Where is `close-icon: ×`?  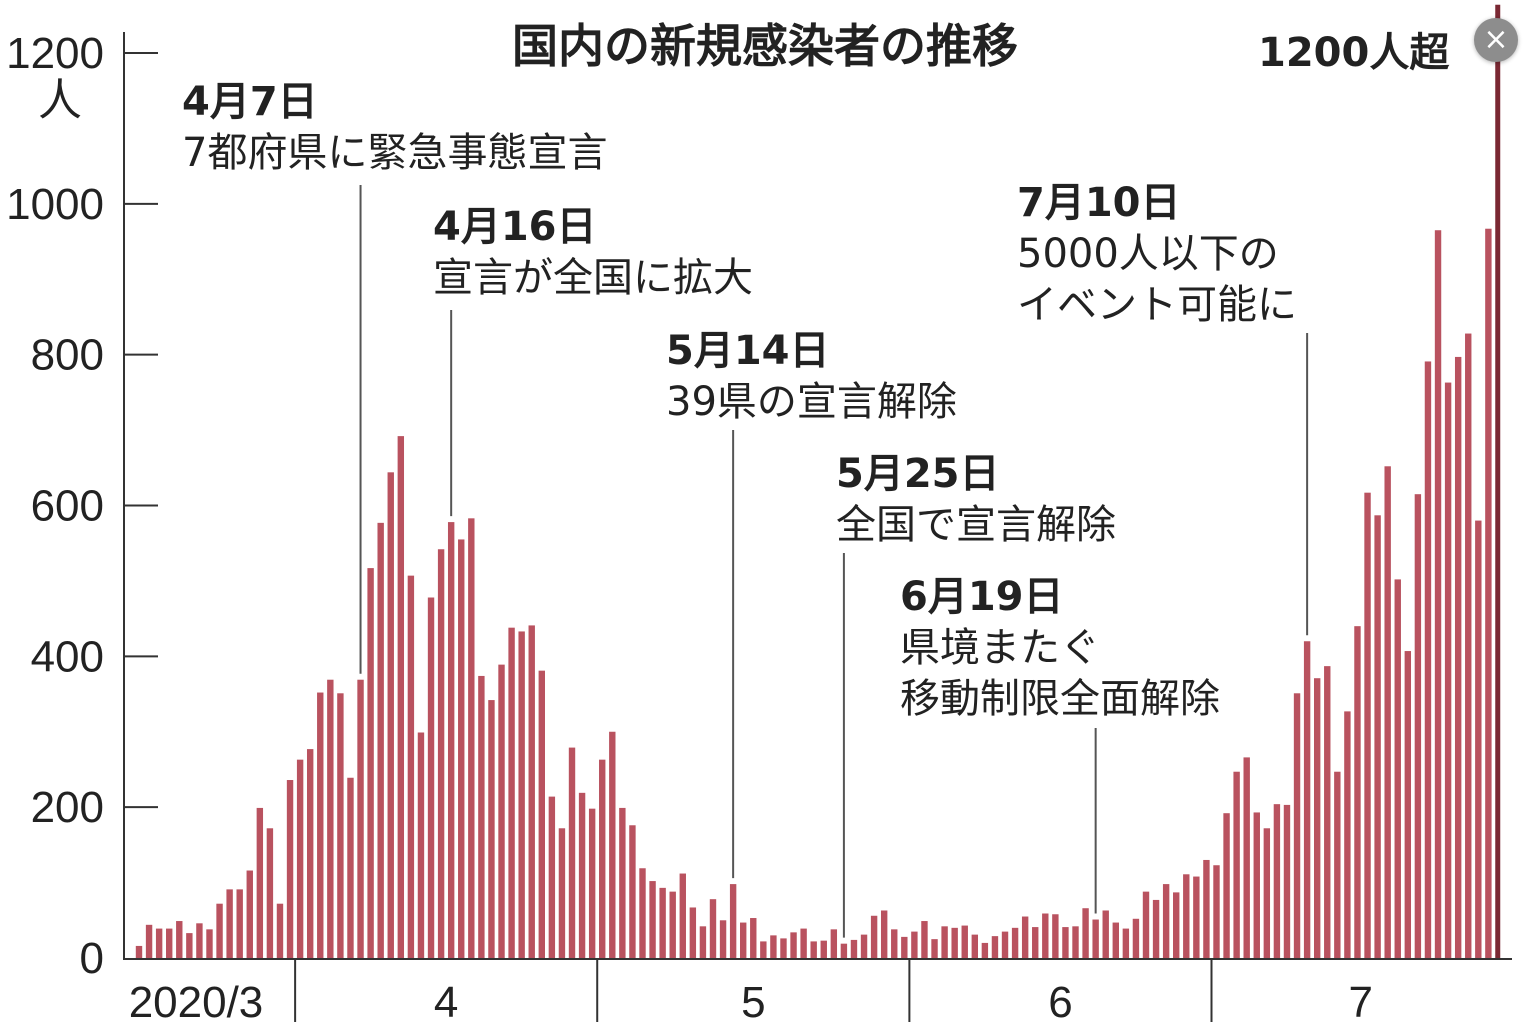
close-icon: × is located at coordinates (1496, 39).